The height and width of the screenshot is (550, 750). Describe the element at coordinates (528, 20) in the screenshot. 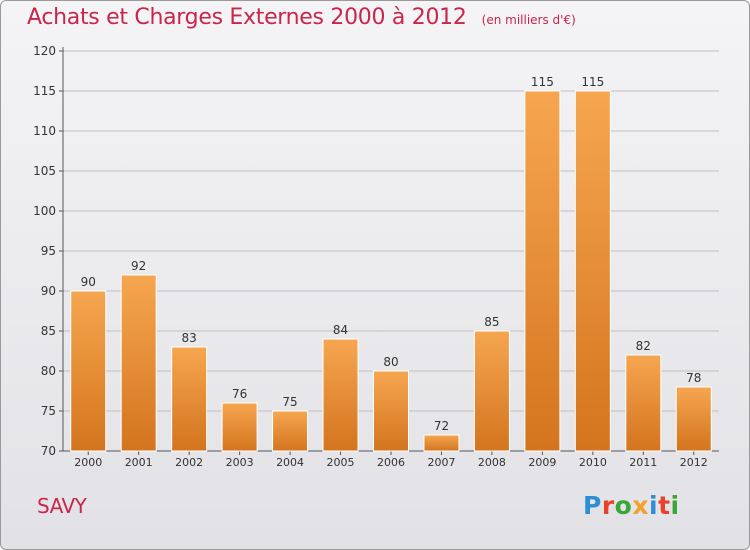

I see `chart-subtitle: (en milliers d'€)` at that location.